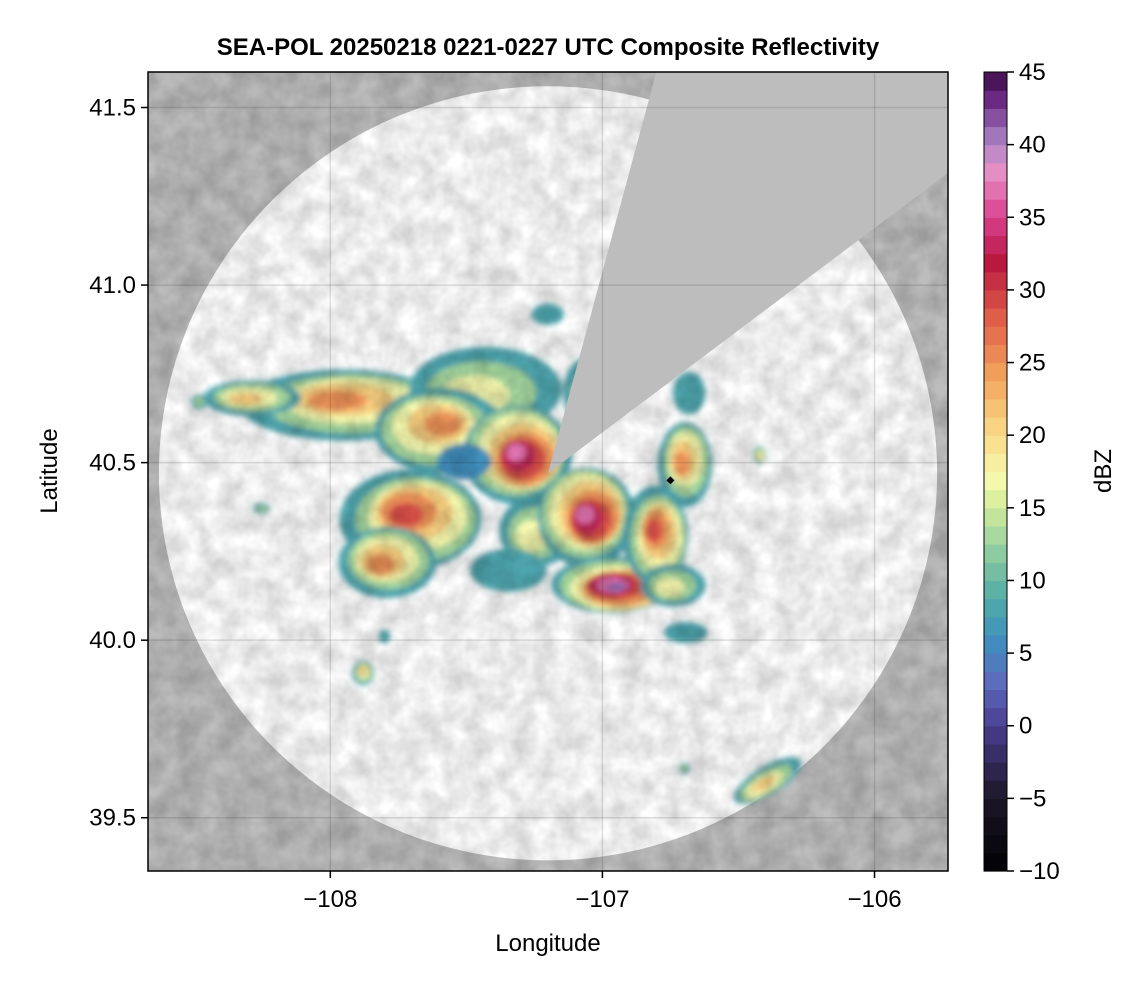 Image resolution: width=1146 pixels, height=990 pixels. Describe the element at coordinates (112, 640) in the screenshot. I see `y-tick-label: 40.0` at that location.